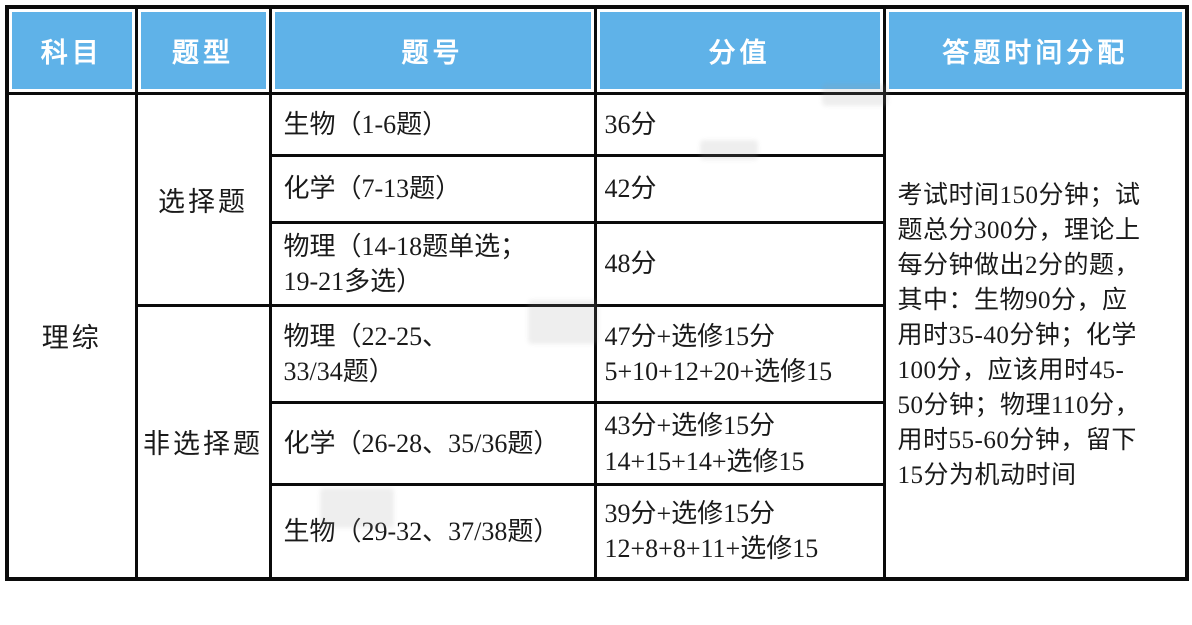  I want to click on table-row: 物理（14-18题单选； 19-21多选） 48分, so click(597, 264).